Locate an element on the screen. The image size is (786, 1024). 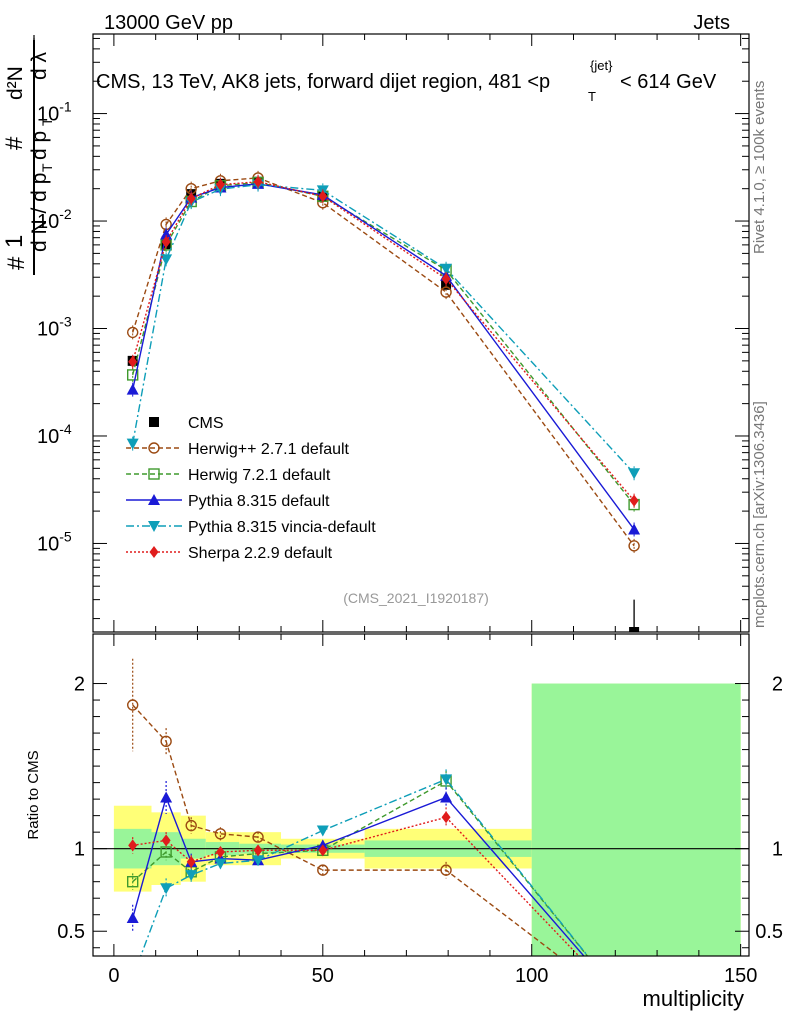
legend-marker-2-shape is located at coordinates (154, 499).